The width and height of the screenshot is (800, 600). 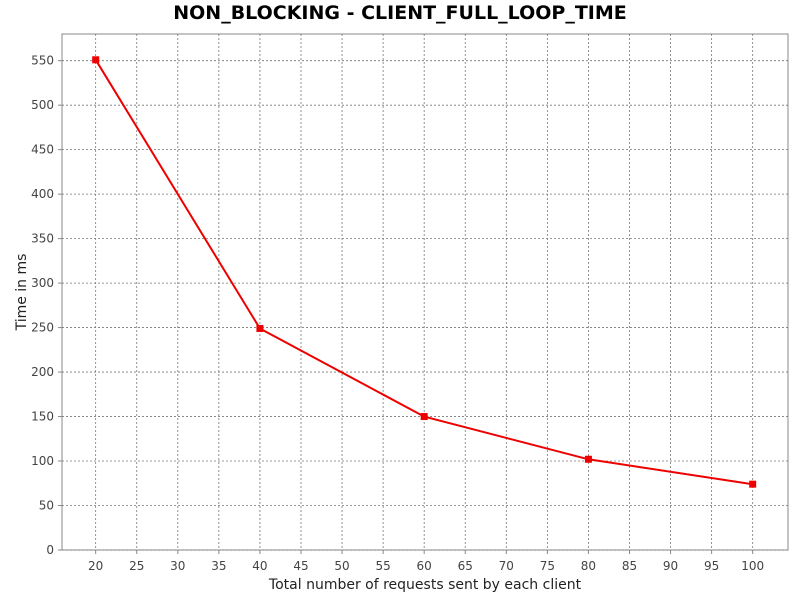 I want to click on y-tick-label: 50, so click(x=46, y=506).